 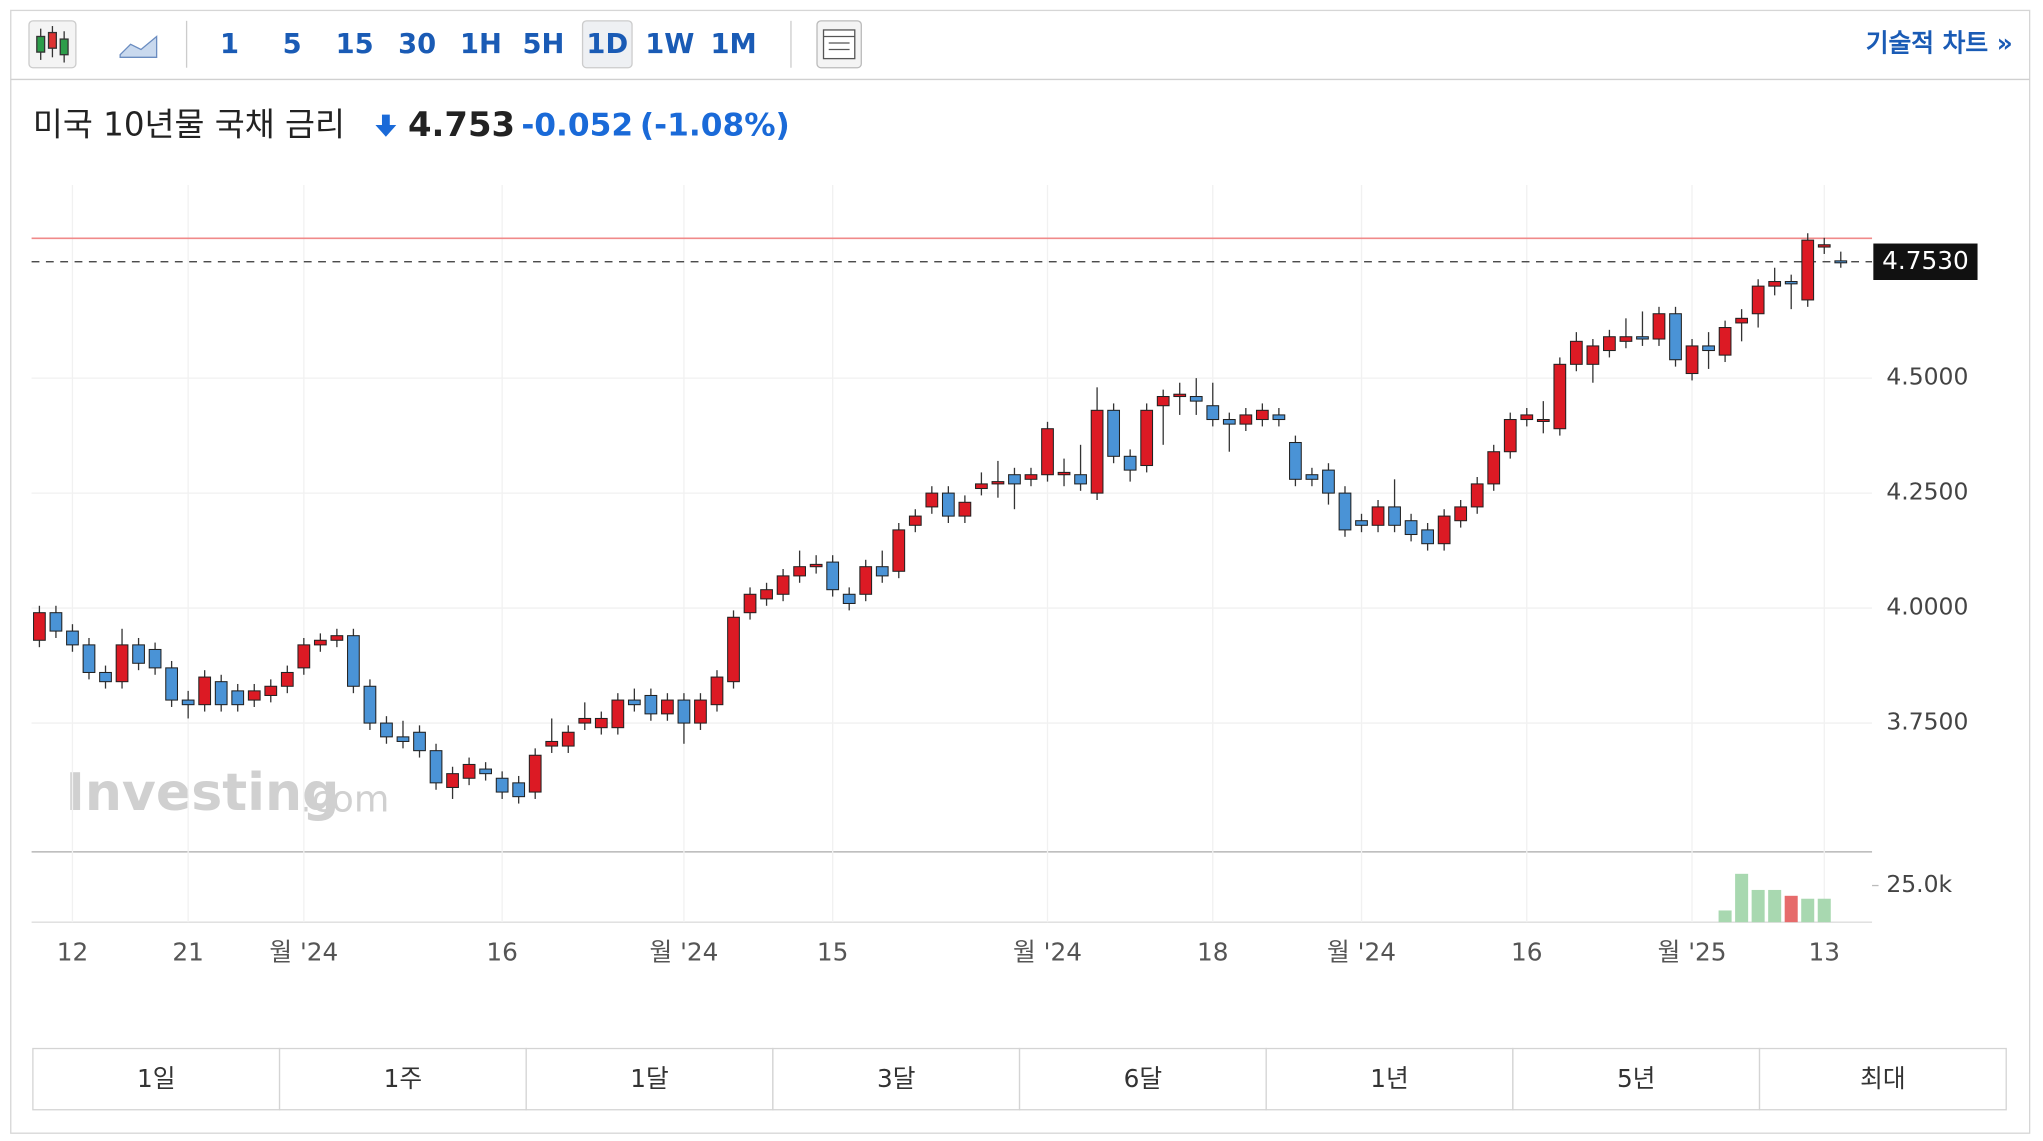 I want to click on range-label: 1일, so click(x=156, y=1078).